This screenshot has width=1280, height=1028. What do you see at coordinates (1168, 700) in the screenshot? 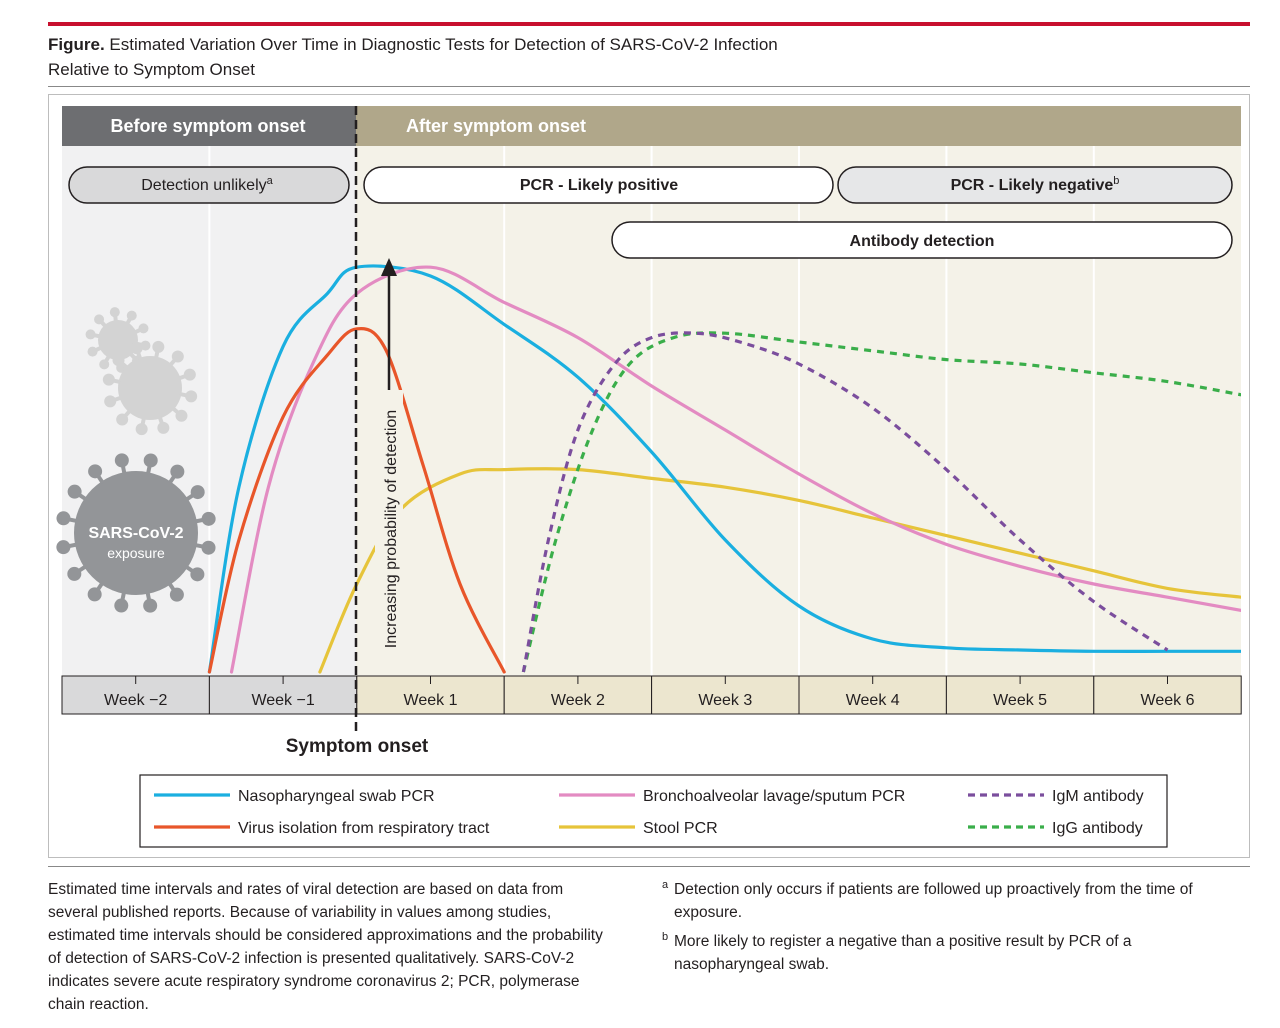
I see `week-tick-label: Week 6` at bounding box center [1168, 700].